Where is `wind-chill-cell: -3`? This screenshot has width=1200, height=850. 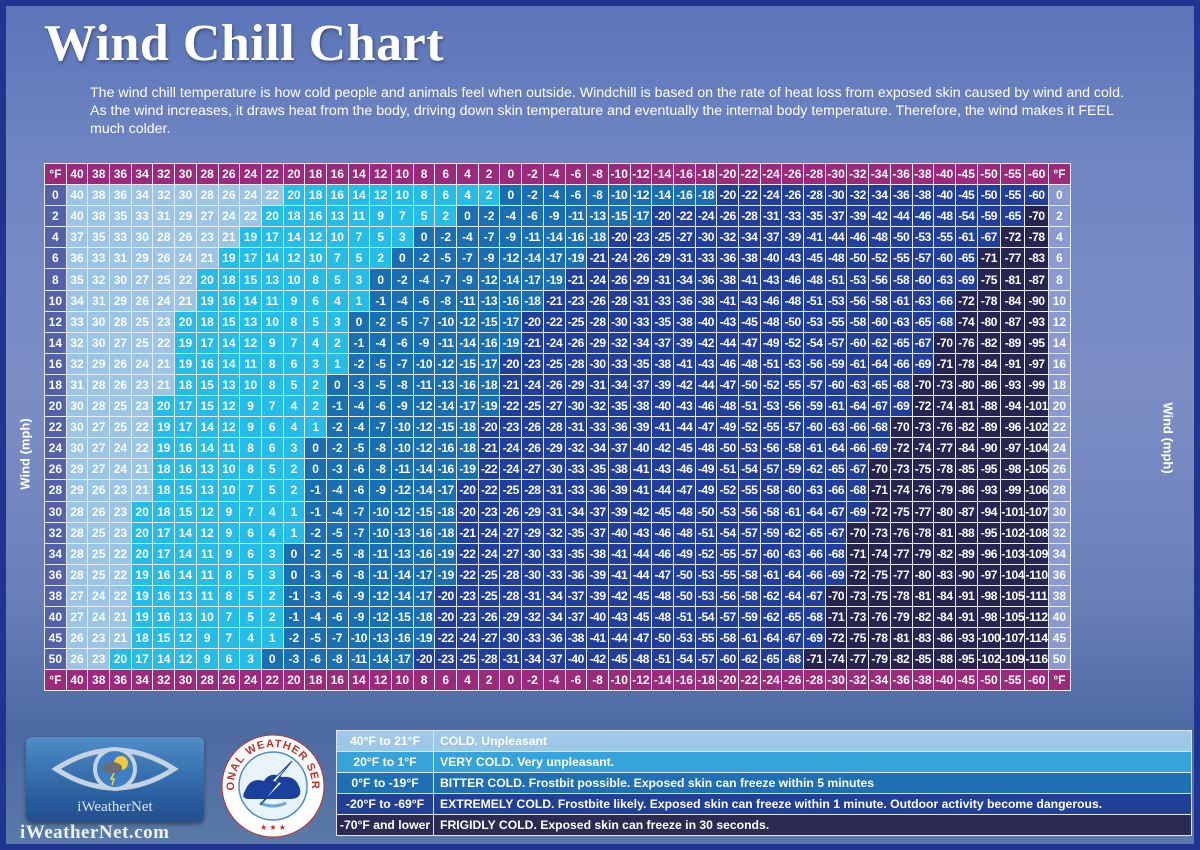
wind-chill-cell: -3 is located at coordinates (315, 595).